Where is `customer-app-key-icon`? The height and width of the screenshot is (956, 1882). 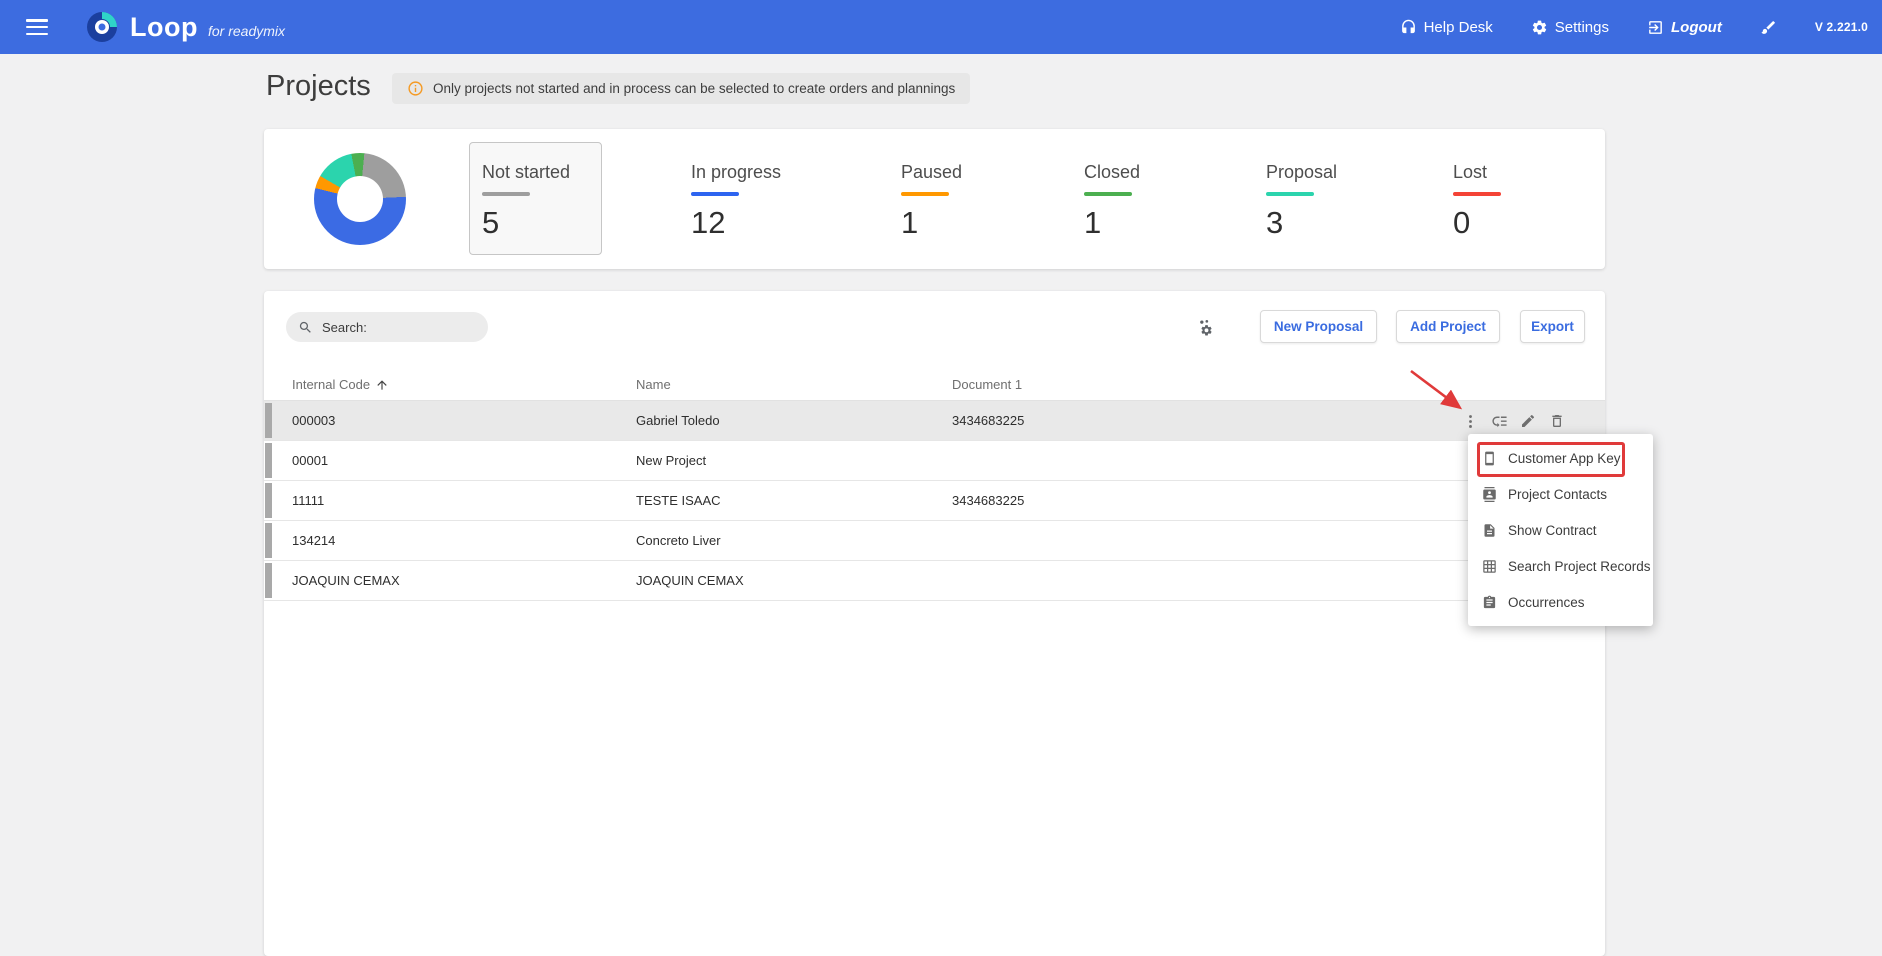
customer-app-key-icon is located at coordinates (1489, 458).